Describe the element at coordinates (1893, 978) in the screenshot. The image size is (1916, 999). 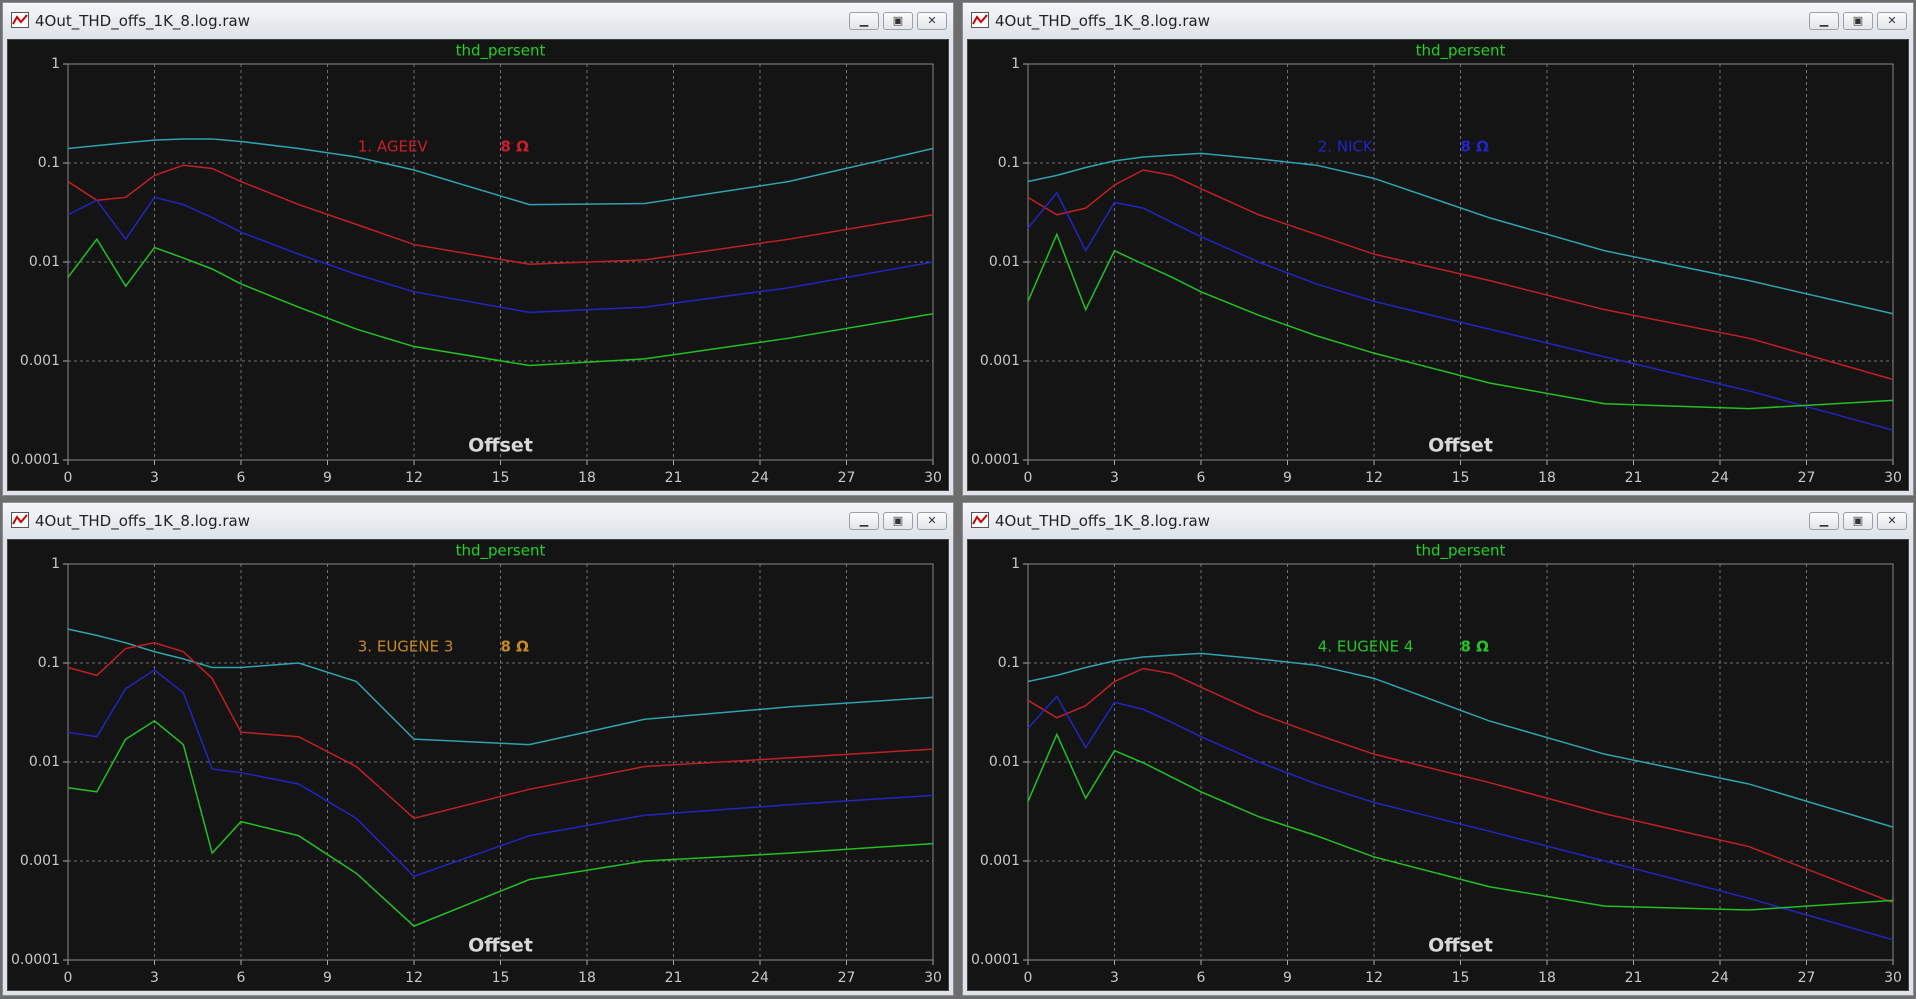
I see `x-tick-label: 30` at that location.